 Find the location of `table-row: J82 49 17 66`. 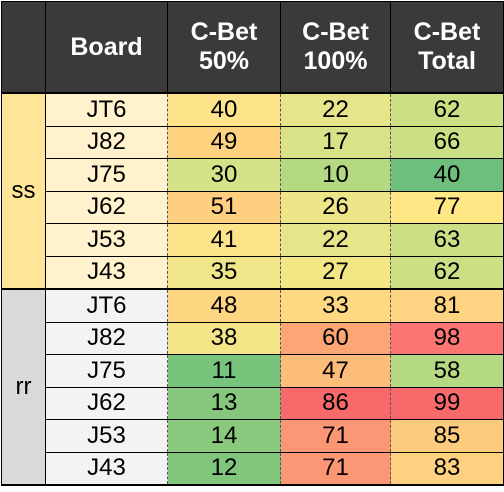

table-row: J82 49 17 66 is located at coordinates (253, 142).